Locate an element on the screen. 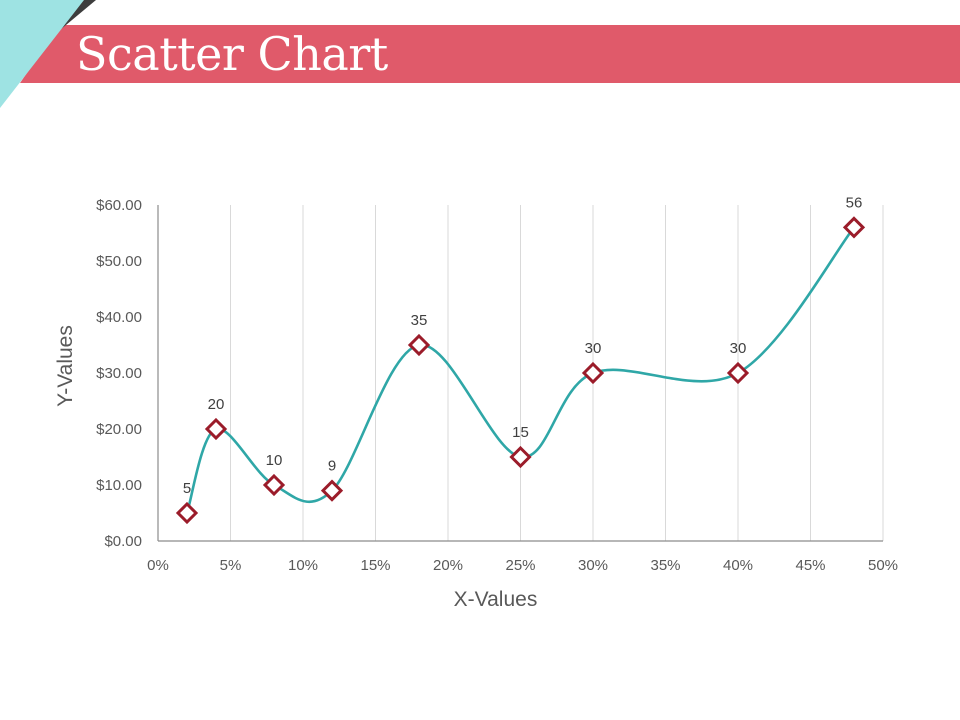 The height and width of the screenshot is (720, 960). data-label: 5 is located at coordinates (187, 488).